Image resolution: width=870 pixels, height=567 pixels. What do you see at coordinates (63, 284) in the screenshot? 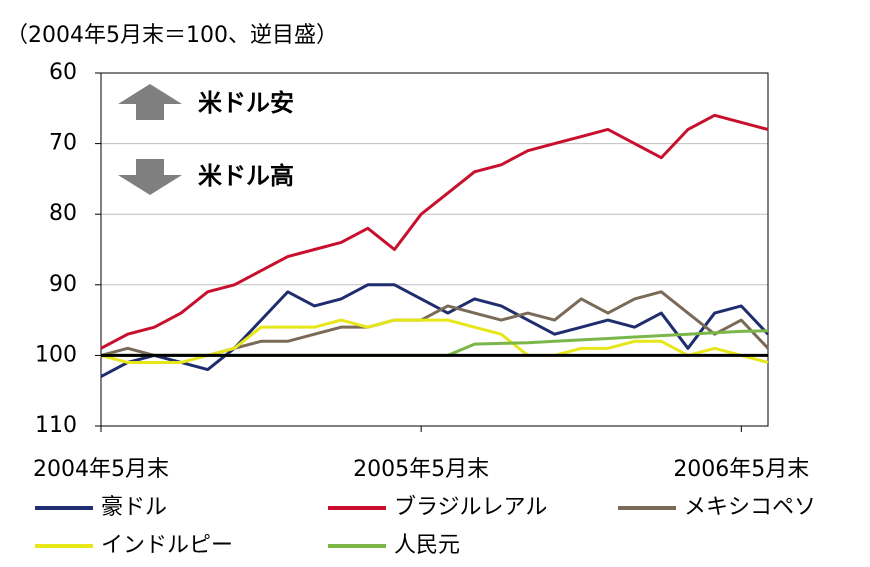
I see `y-tick-label: 90` at bounding box center [63, 284].